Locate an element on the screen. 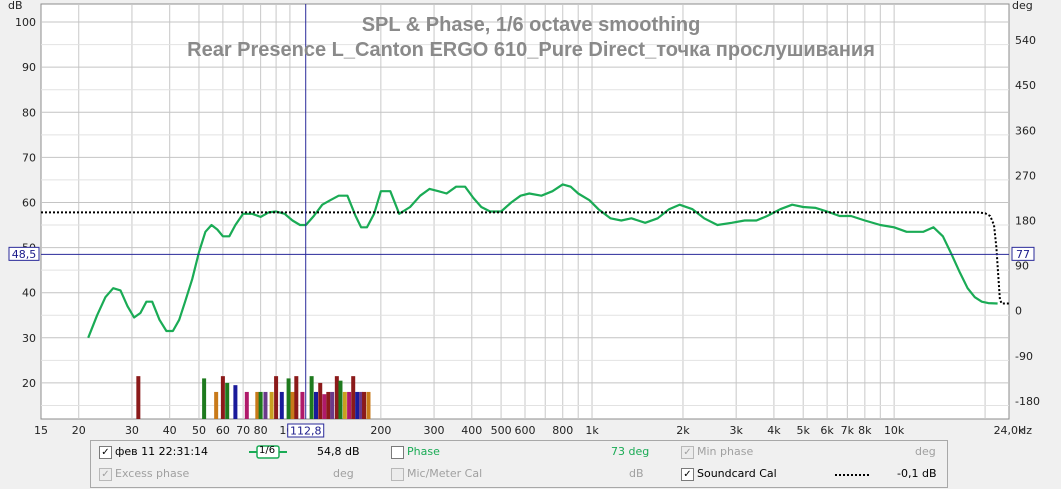  smoothing-badge: 1/6 is located at coordinates (267, 450).